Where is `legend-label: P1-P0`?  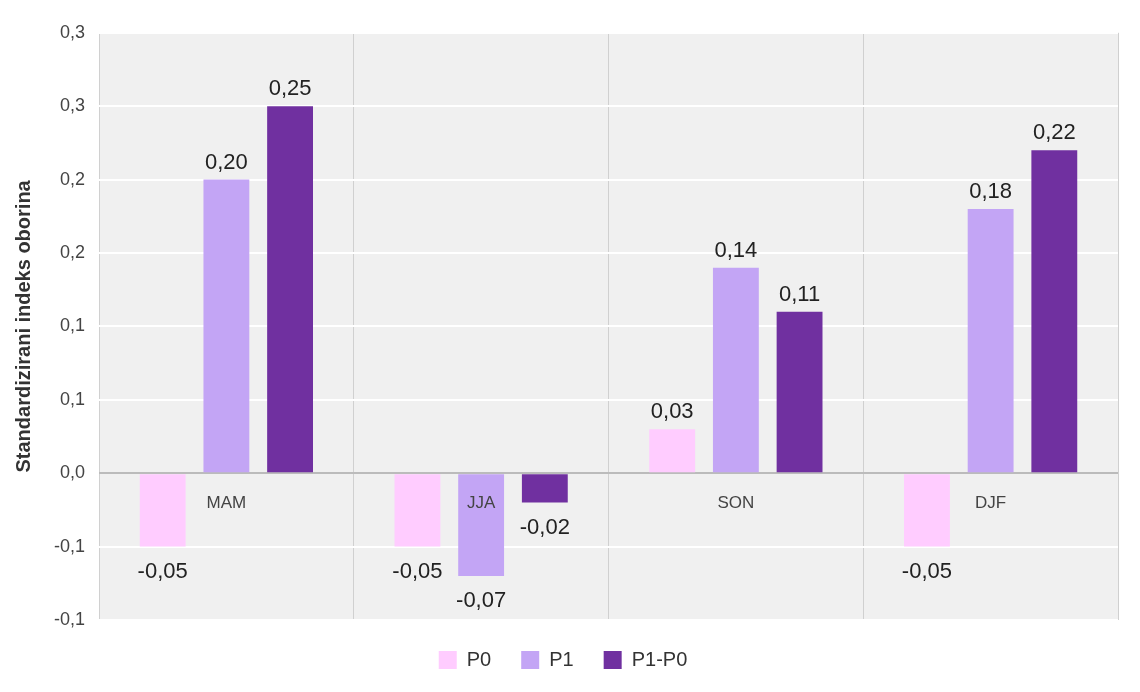
legend-label: P1-P0 is located at coordinates (659, 658).